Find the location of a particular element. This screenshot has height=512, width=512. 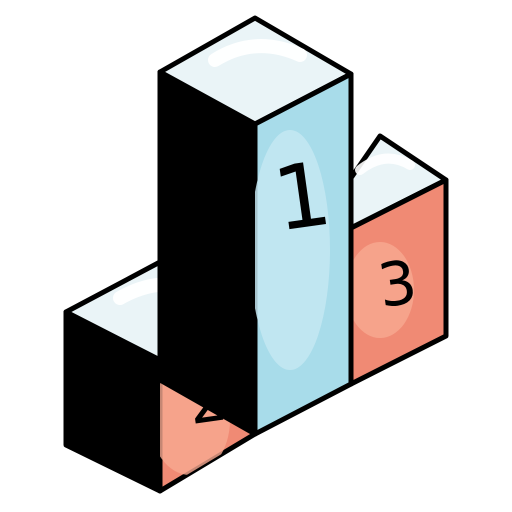

first-place-side is located at coordinates (207, 253).